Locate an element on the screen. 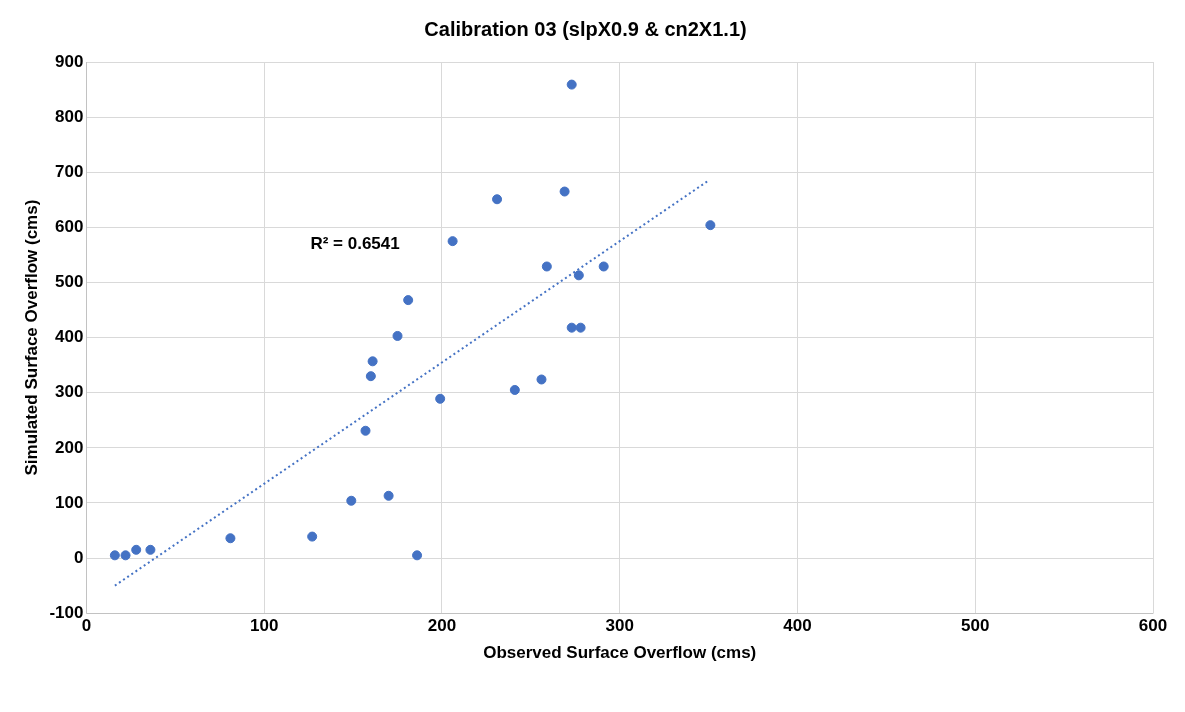 The width and height of the screenshot is (1185, 712). x-tick-label: 200 is located at coordinates (442, 626).